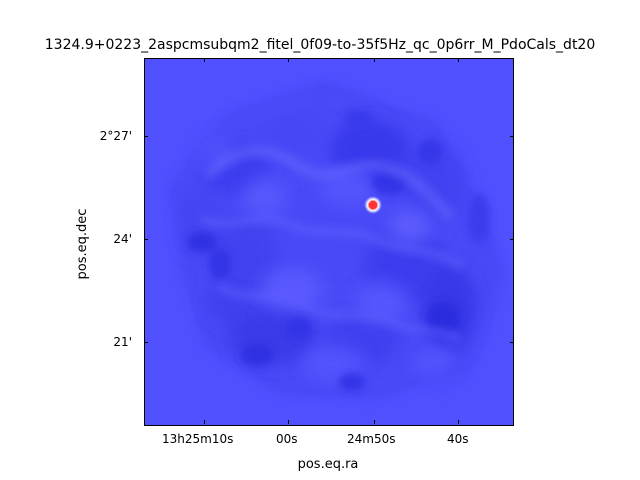 This screenshot has height=480, width=640. I want to click on bright-source-marker, so click(373, 205).